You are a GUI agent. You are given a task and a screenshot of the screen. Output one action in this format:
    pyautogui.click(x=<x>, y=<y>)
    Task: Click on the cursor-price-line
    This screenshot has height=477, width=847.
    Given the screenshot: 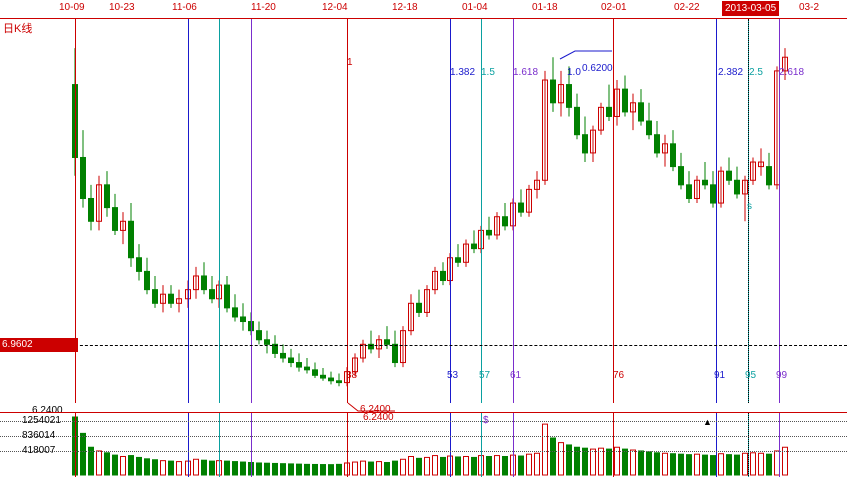 What is the action you would take?
    pyautogui.click(x=423, y=345)
    